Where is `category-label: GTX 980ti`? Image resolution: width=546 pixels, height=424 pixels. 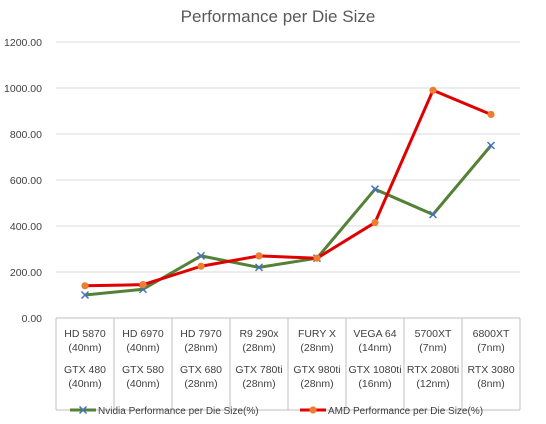 category-label: GTX 980ti is located at coordinates (316, 370).